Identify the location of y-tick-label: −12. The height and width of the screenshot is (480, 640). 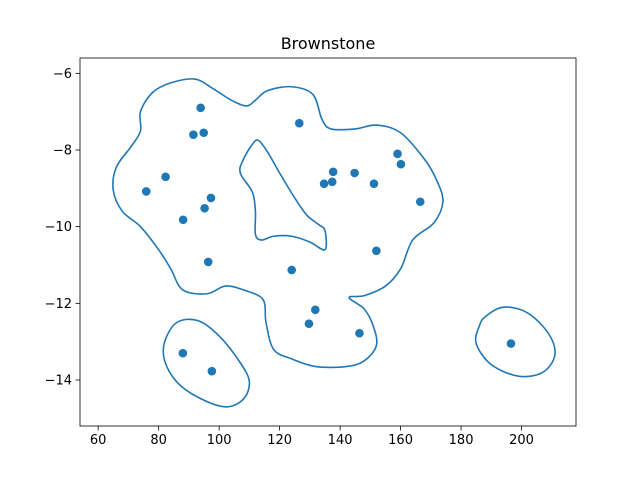
(58, 304).